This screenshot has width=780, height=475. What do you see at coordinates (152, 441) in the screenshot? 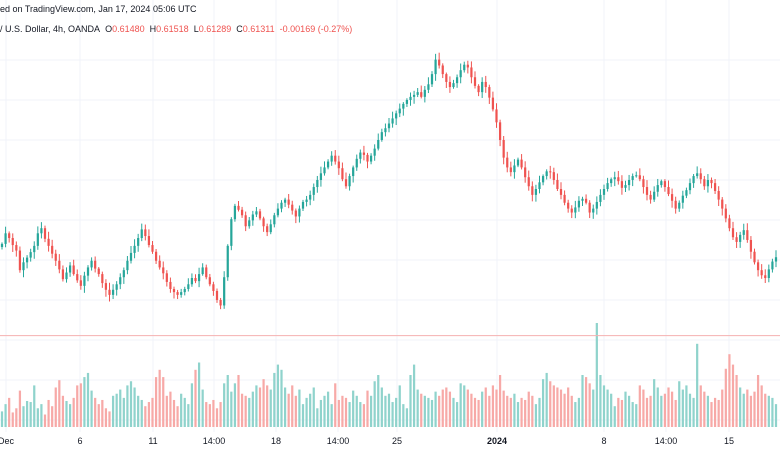
I see `x-tick-label: 11` at bounding box center [152, 441].